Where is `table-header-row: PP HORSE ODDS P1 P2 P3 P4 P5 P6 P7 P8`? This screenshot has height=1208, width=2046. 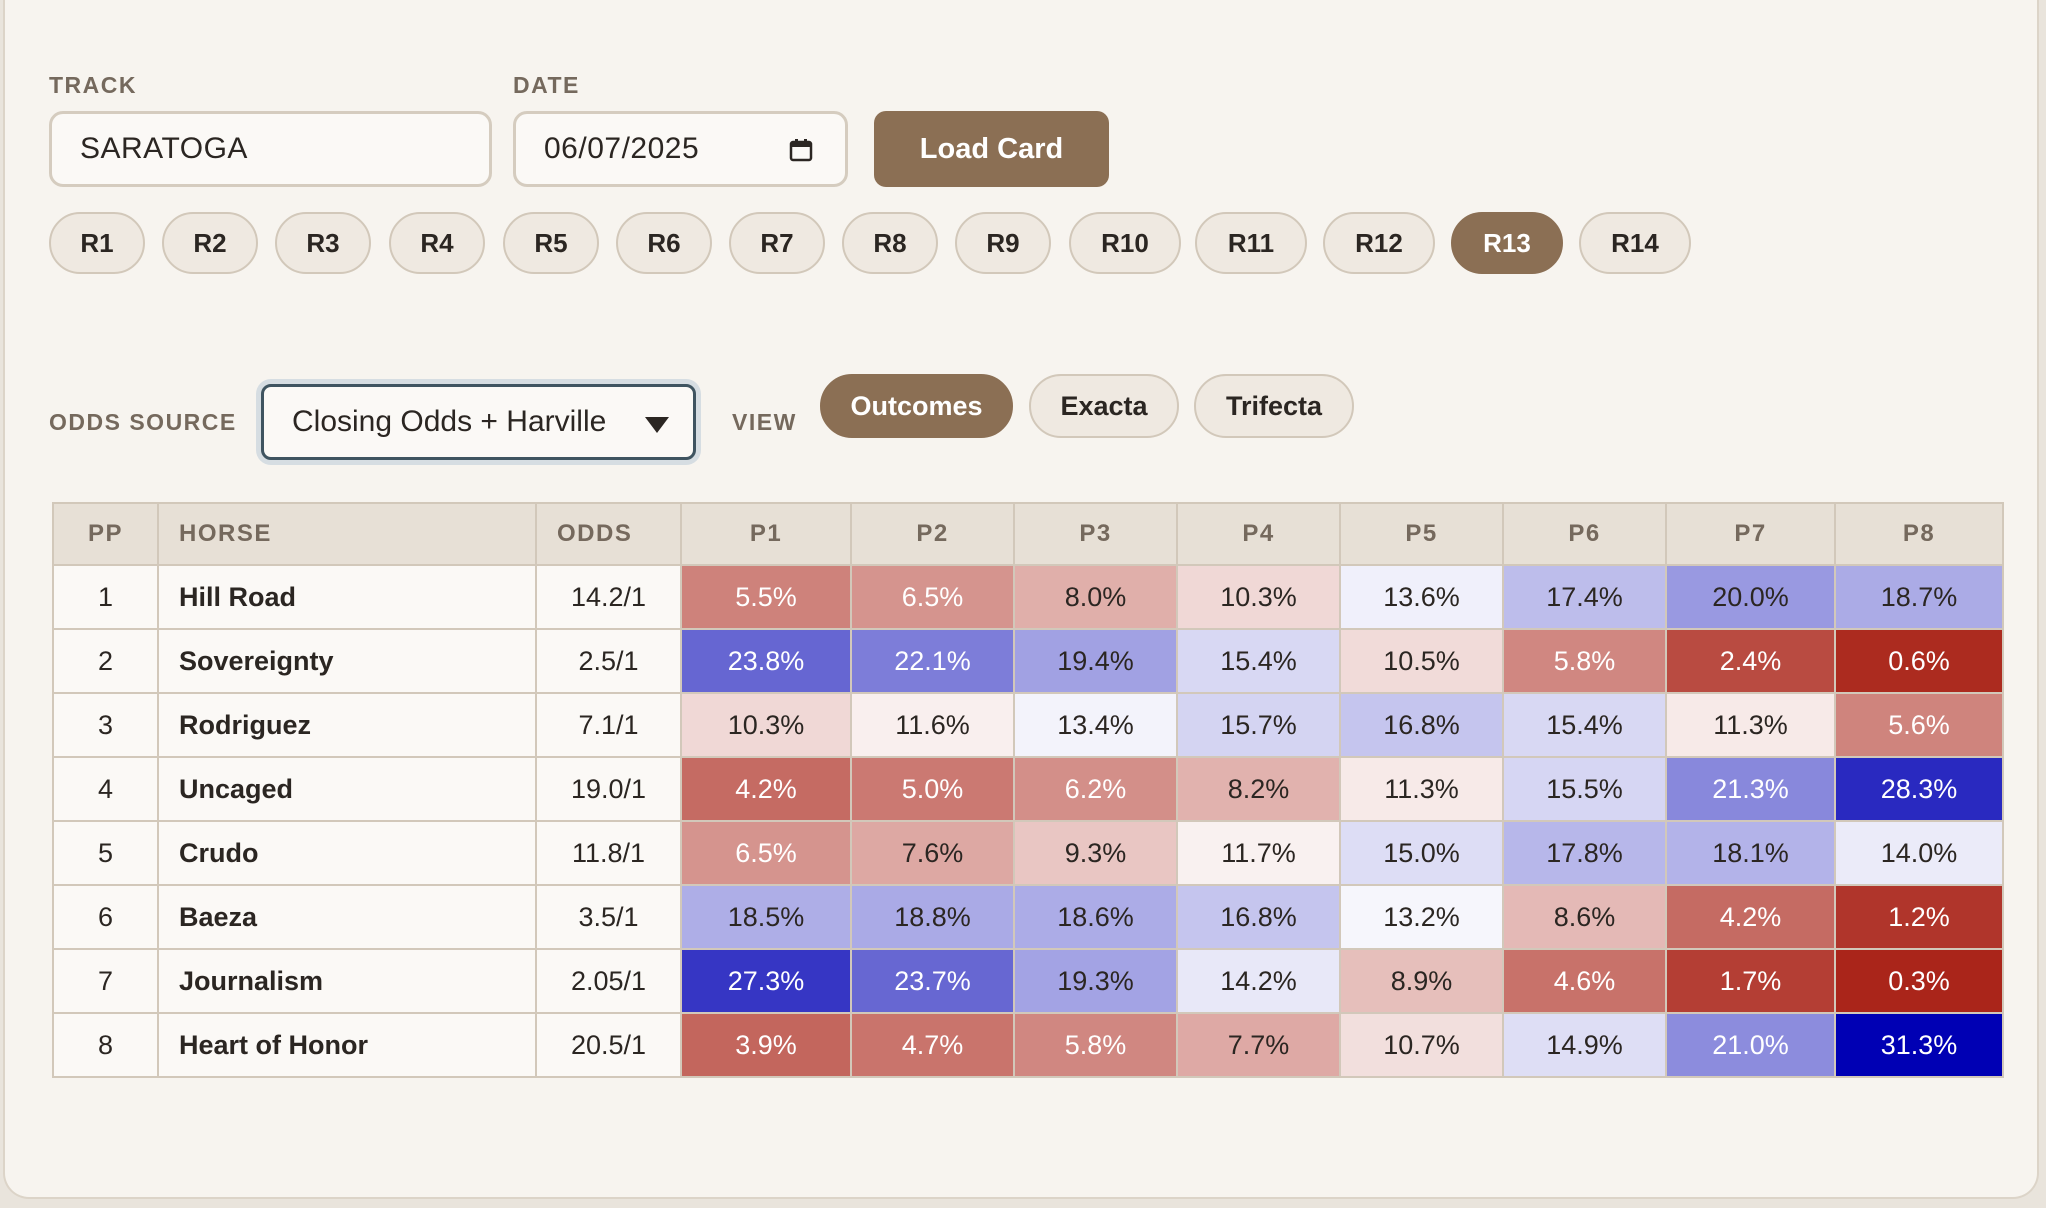
table-header-row: PP HORSE ODDS P1 P2 P3 P4 P5 P6 P7 P8 is located at coordinates (1028, 534).